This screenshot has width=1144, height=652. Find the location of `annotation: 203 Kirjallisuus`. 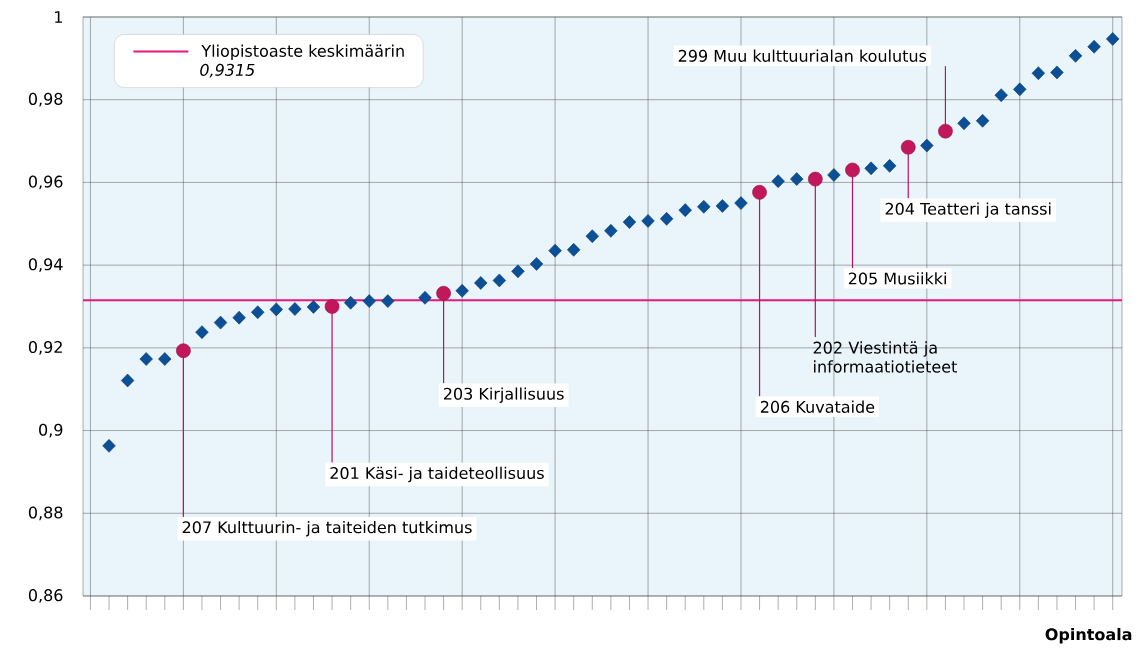

annotation: 203 Kirjallisuus is located at coordinates (503, 395).